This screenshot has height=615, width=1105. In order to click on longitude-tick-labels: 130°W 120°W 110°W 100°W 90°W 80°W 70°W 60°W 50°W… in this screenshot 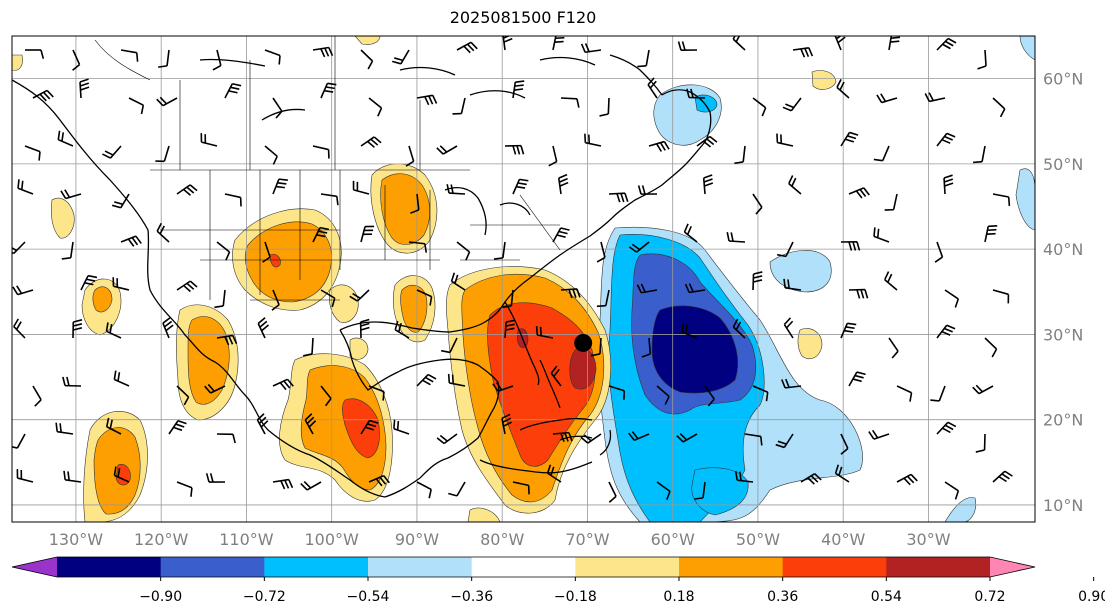, I will do `click(500, 539)`.